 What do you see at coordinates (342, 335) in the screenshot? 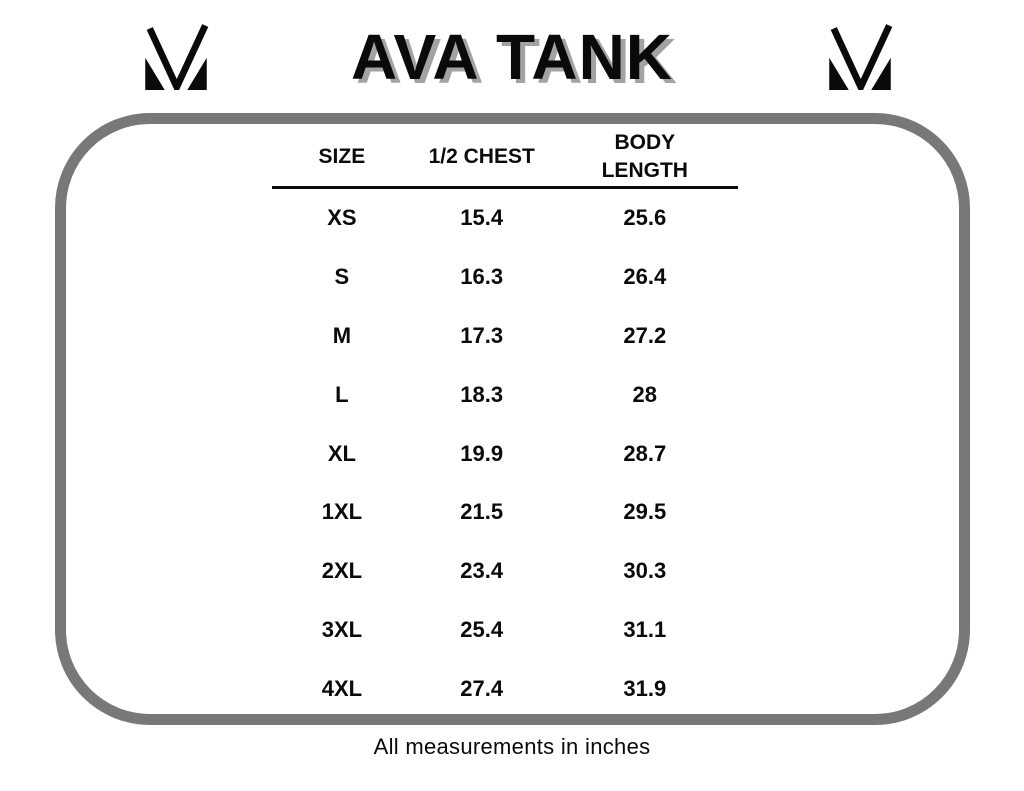
I see `size-cell: M` at bounding box center [342, 335].